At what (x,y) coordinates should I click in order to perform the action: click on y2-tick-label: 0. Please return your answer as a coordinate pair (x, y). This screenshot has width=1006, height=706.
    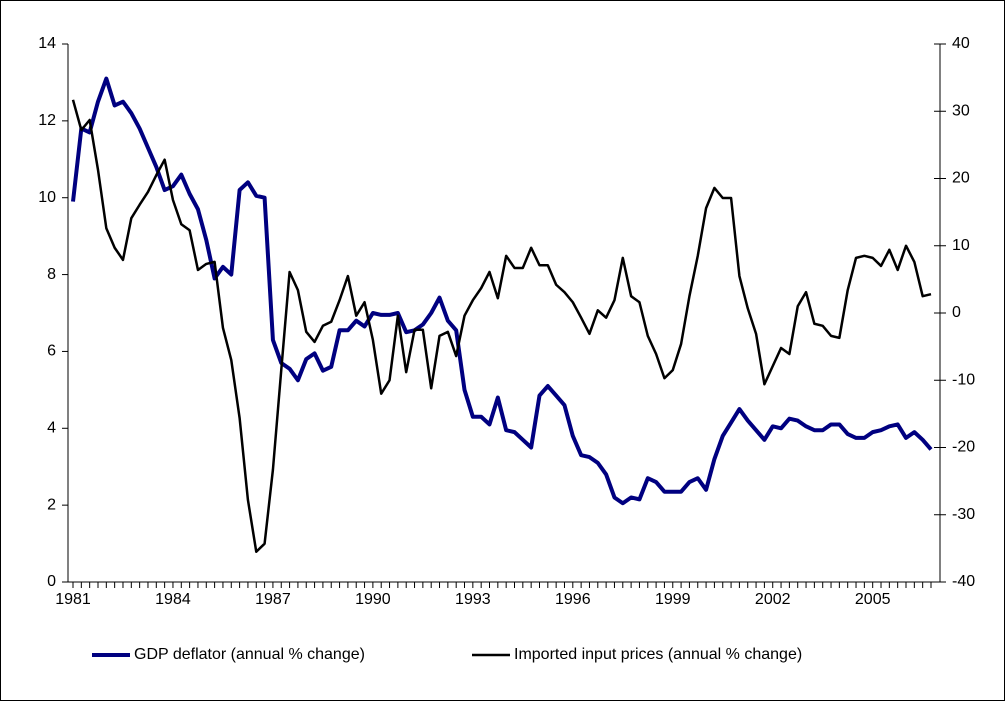
    Looking at the image, I should click on (956, 312).